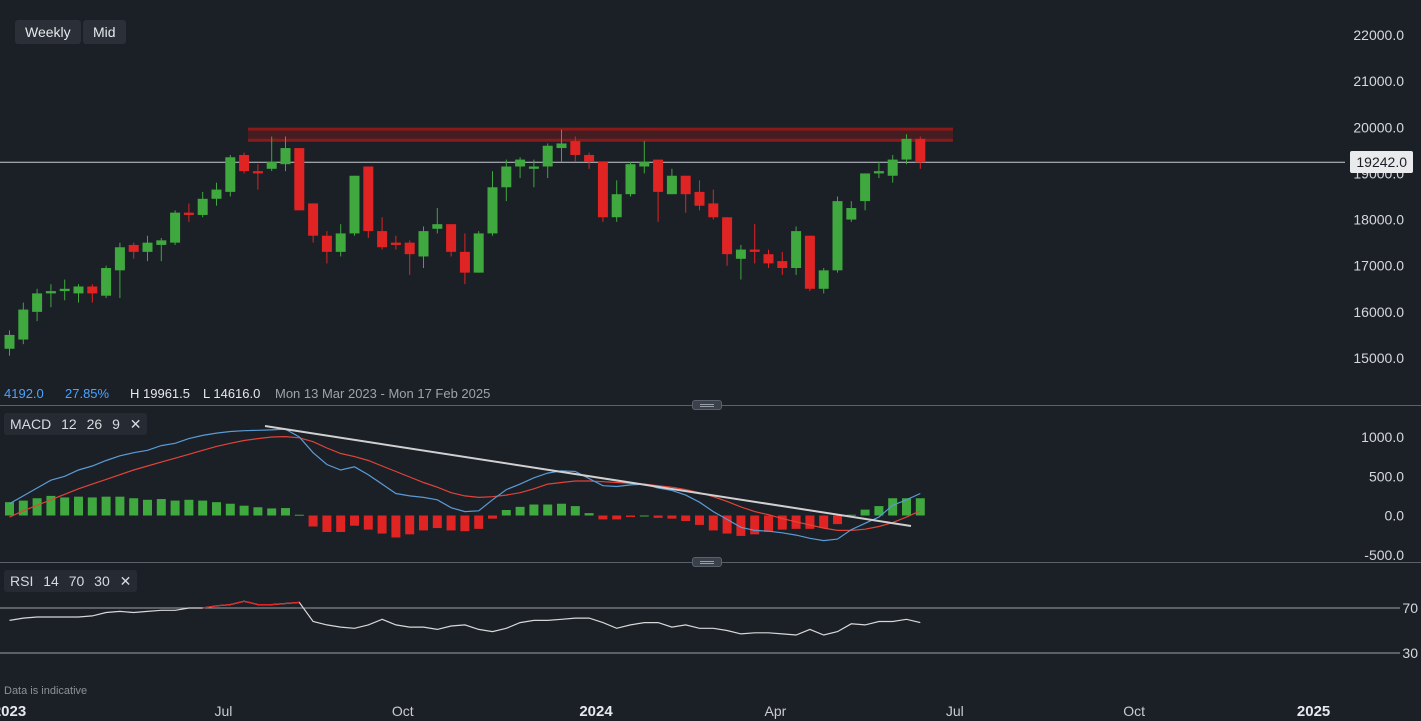  Describe the element at coordinates (24, 393) in the screenshot. I see `change-value: 4192.0` at that location.